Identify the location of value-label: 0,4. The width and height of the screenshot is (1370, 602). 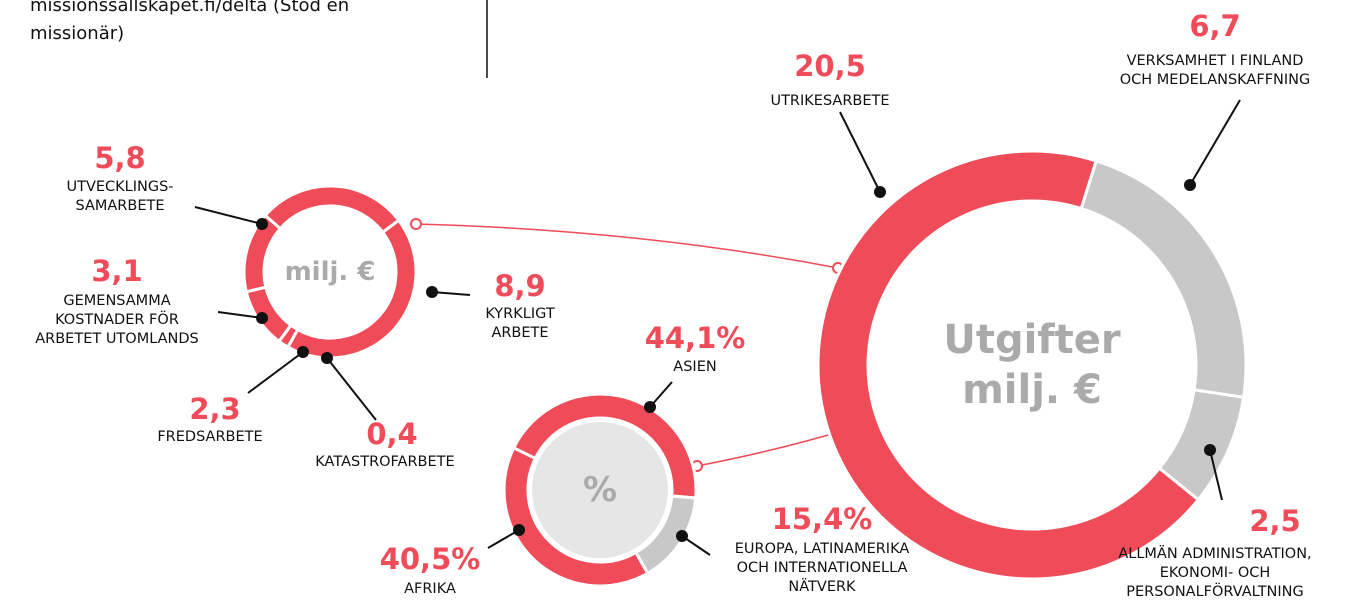
(392, 434).